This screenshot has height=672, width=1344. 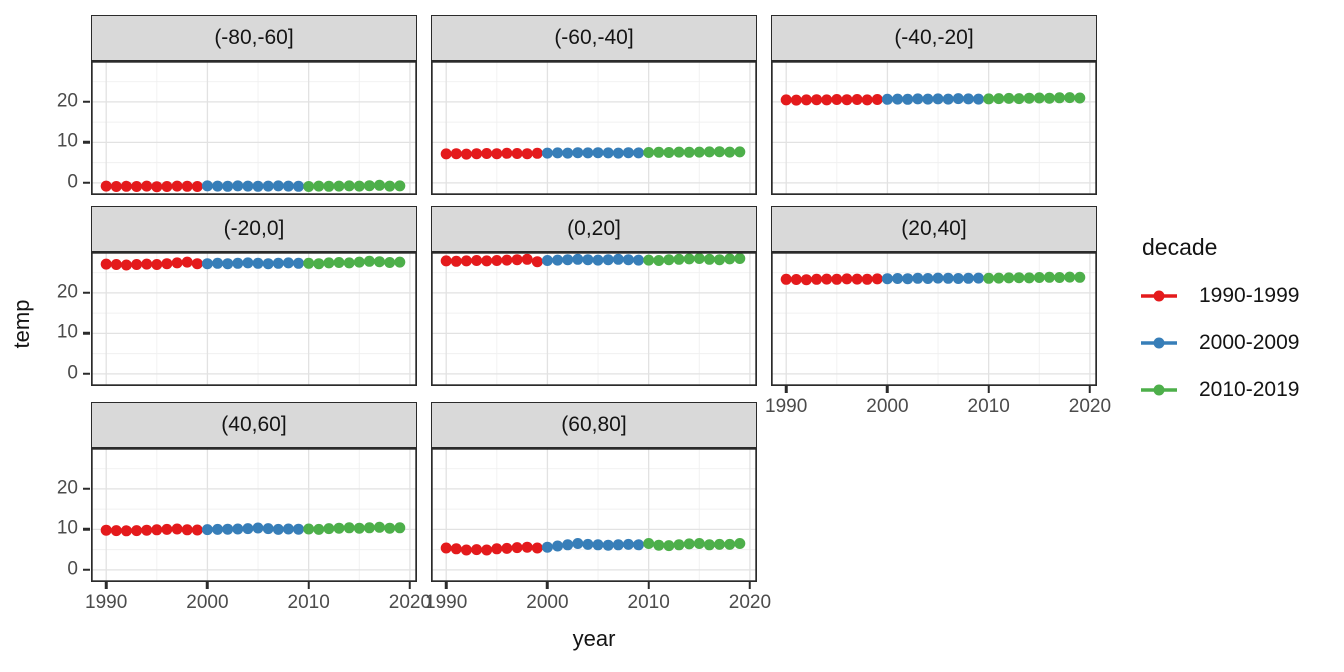 What do you see at coordinates (887, 406) in the screenshot?
I see `x-tick-label: 2000` at bounding box center [887, 406].